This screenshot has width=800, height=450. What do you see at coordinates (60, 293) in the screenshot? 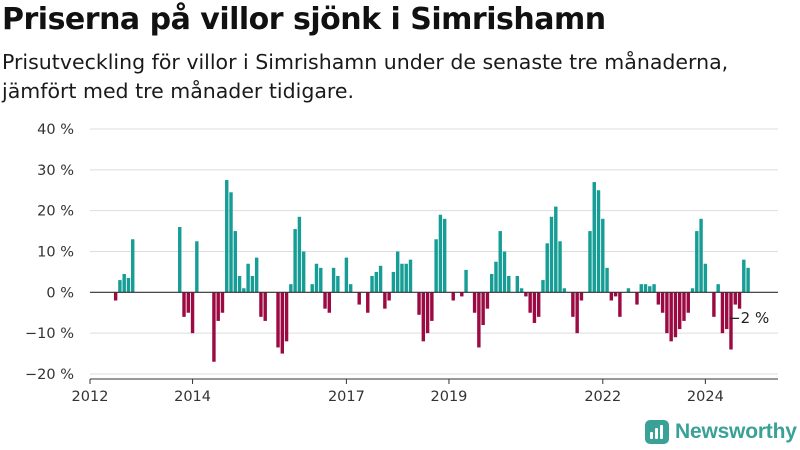
I see `y-tick-label: 0 %` at bounding box center [60, 293].